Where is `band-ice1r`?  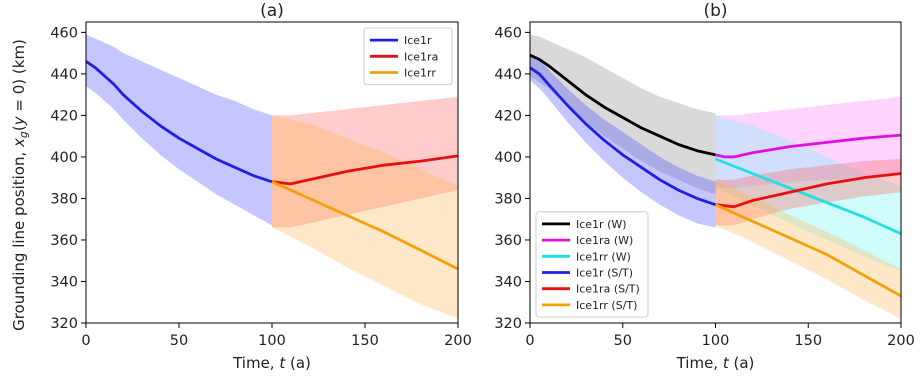 band-ice1r is located at coordinates (179, 130).